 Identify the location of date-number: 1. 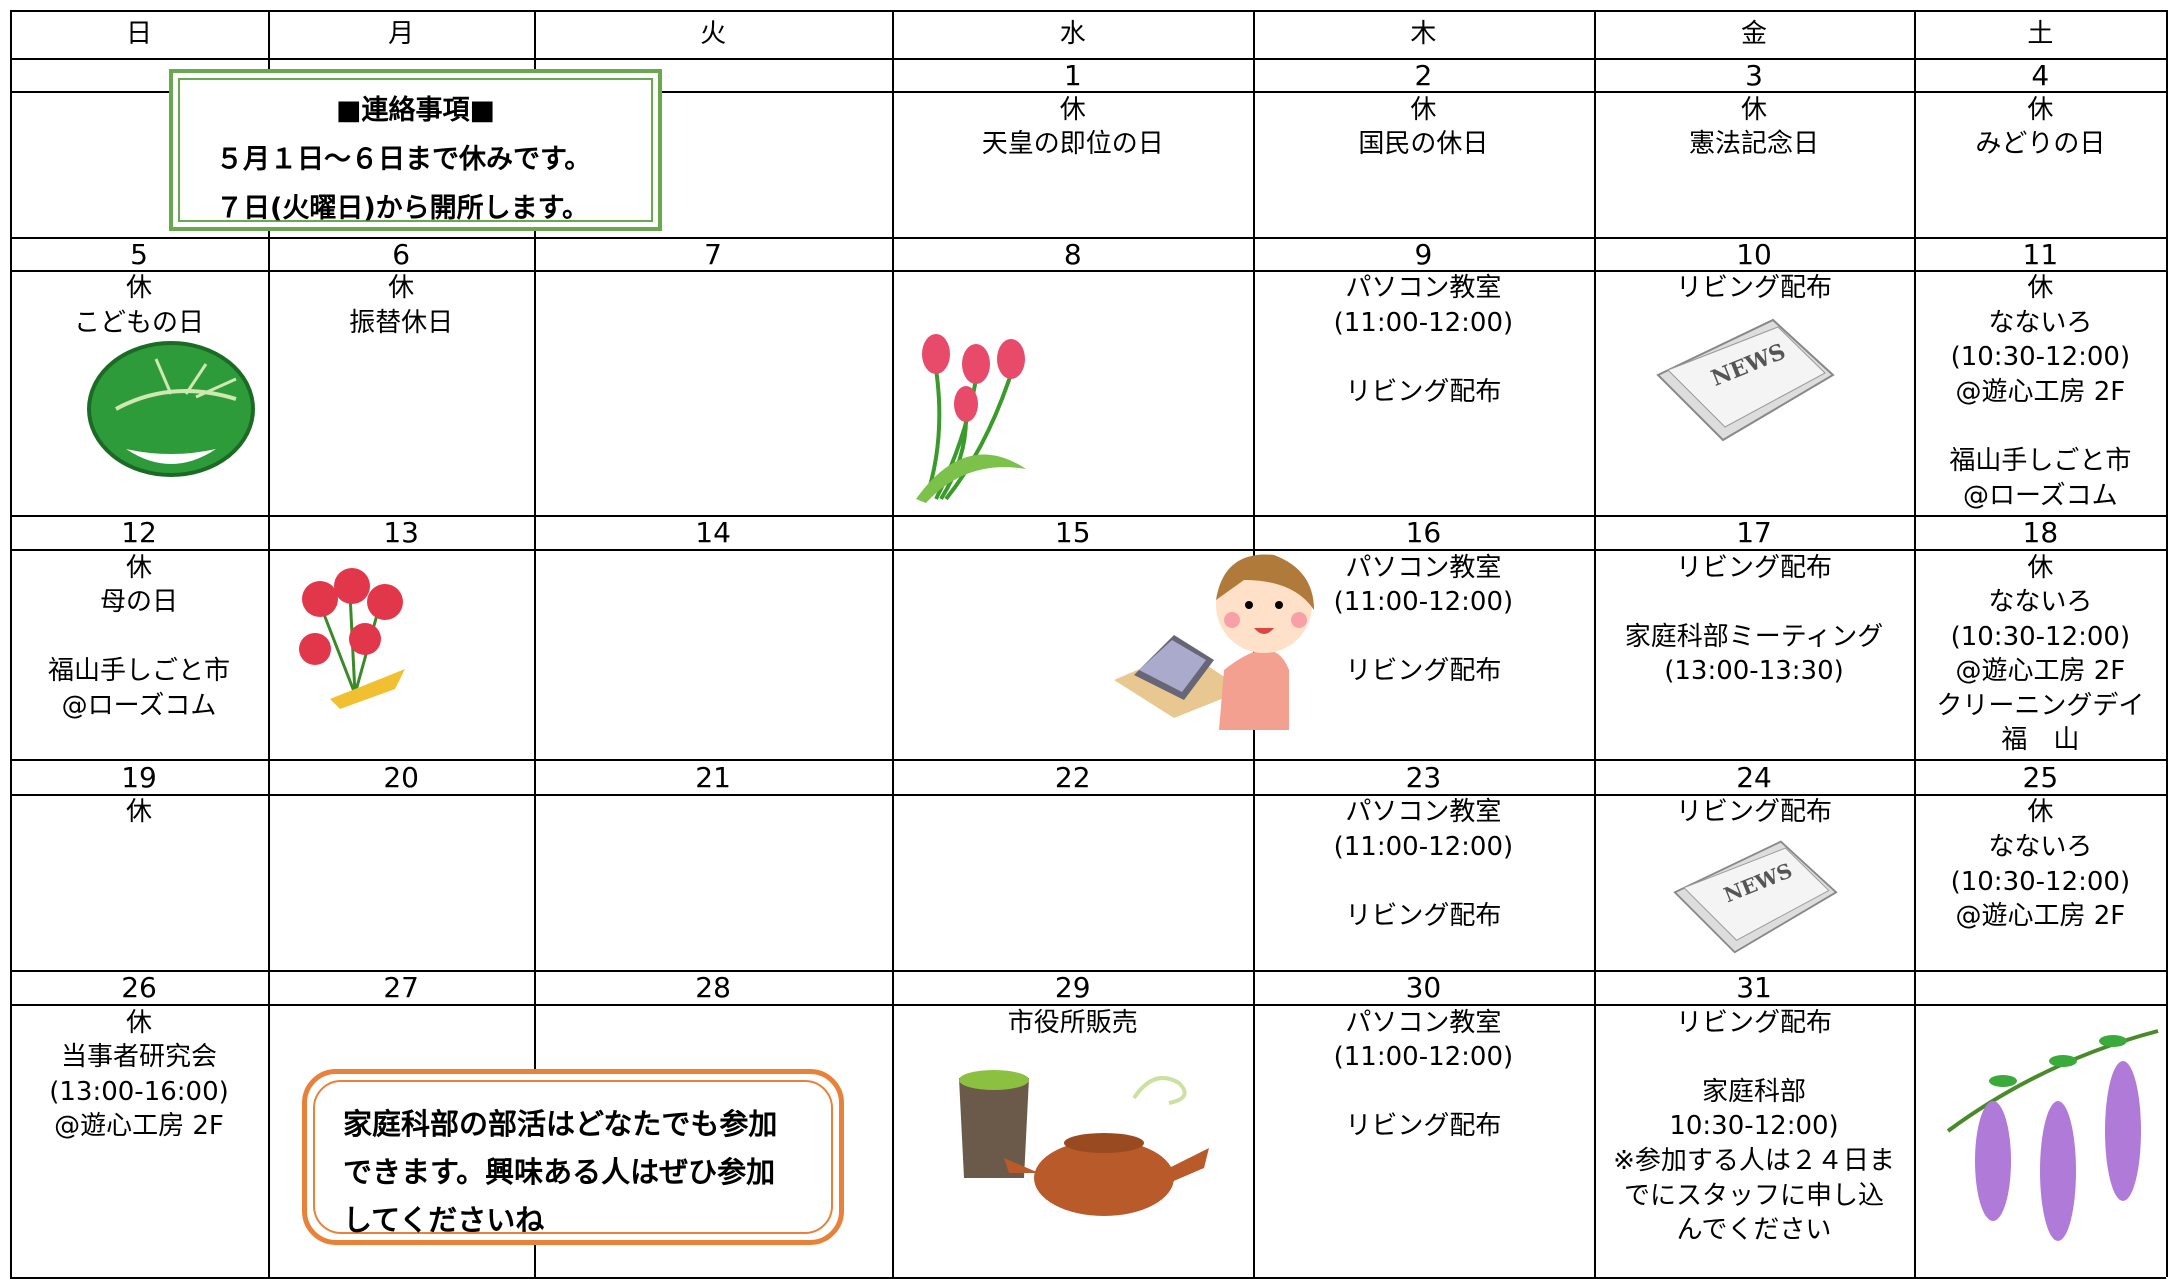
(1072, 76).